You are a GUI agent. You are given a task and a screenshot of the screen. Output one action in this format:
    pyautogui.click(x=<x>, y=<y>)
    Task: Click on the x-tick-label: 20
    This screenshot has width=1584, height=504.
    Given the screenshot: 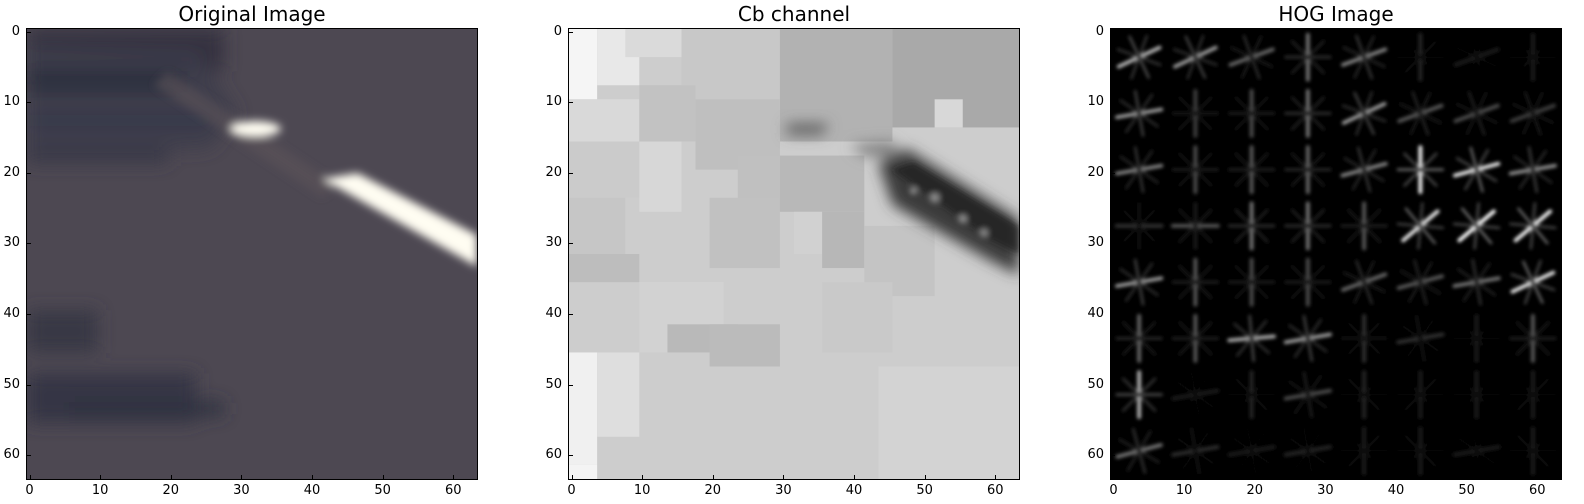 What is the action you would take?
    pyautogui.click(x=171, y=490)
    